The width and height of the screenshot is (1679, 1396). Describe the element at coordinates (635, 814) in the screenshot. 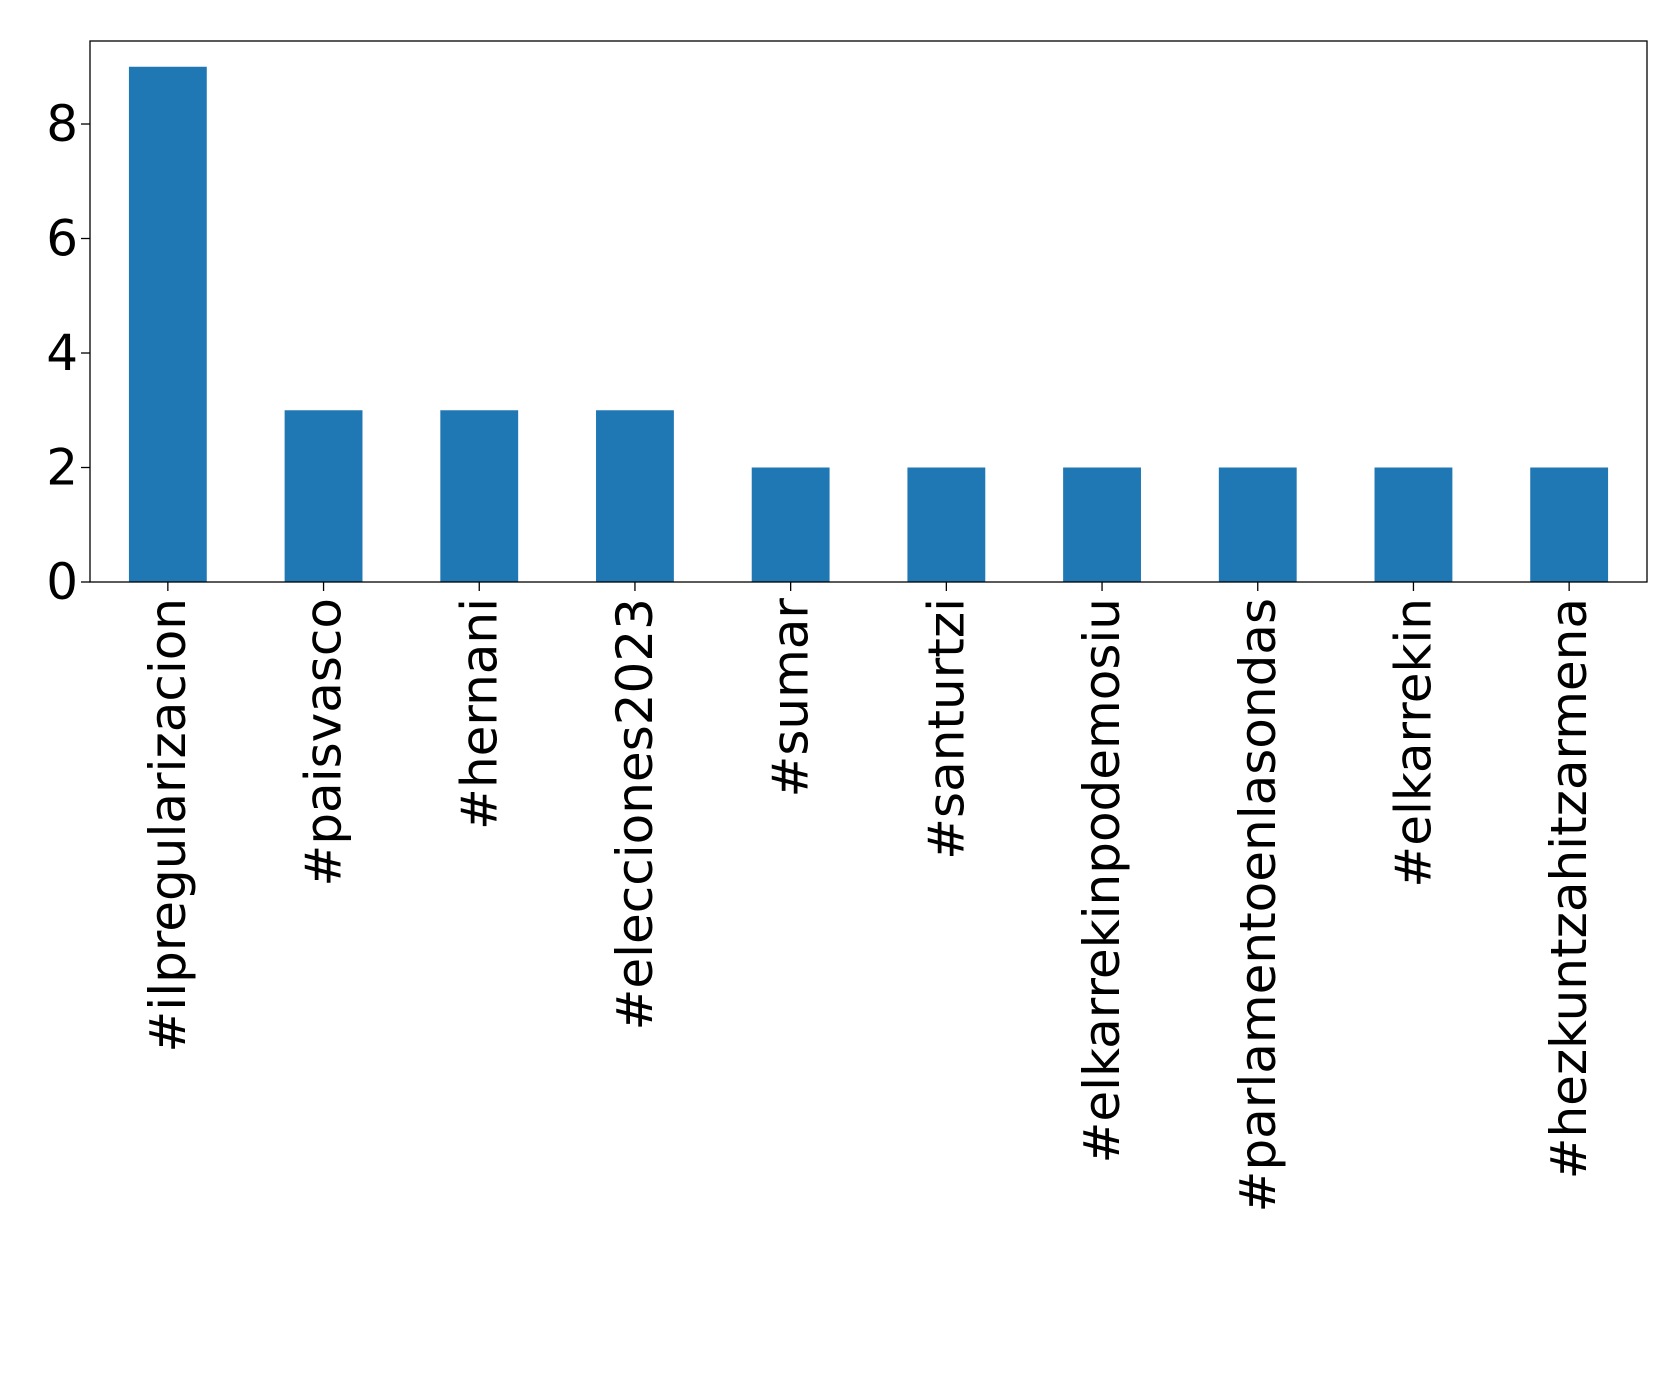

I see `x-tick-label-3: #elecciones2023` at that location.